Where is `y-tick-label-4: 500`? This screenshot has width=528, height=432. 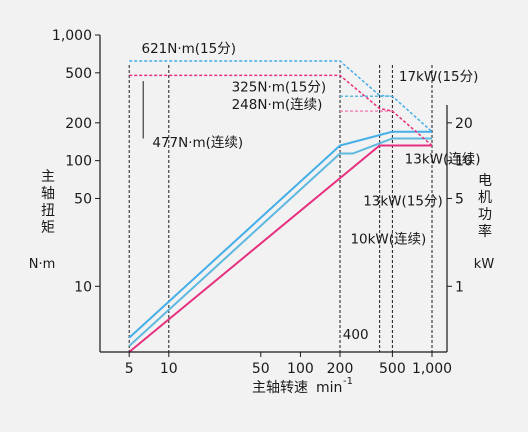 y-tick-label-4: 500 is located at coordinates (78, 74).